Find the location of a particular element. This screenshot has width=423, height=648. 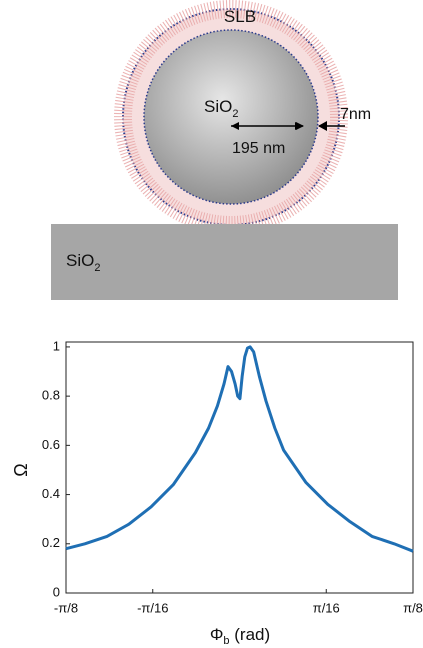

core is located at coordinates (231, 117).